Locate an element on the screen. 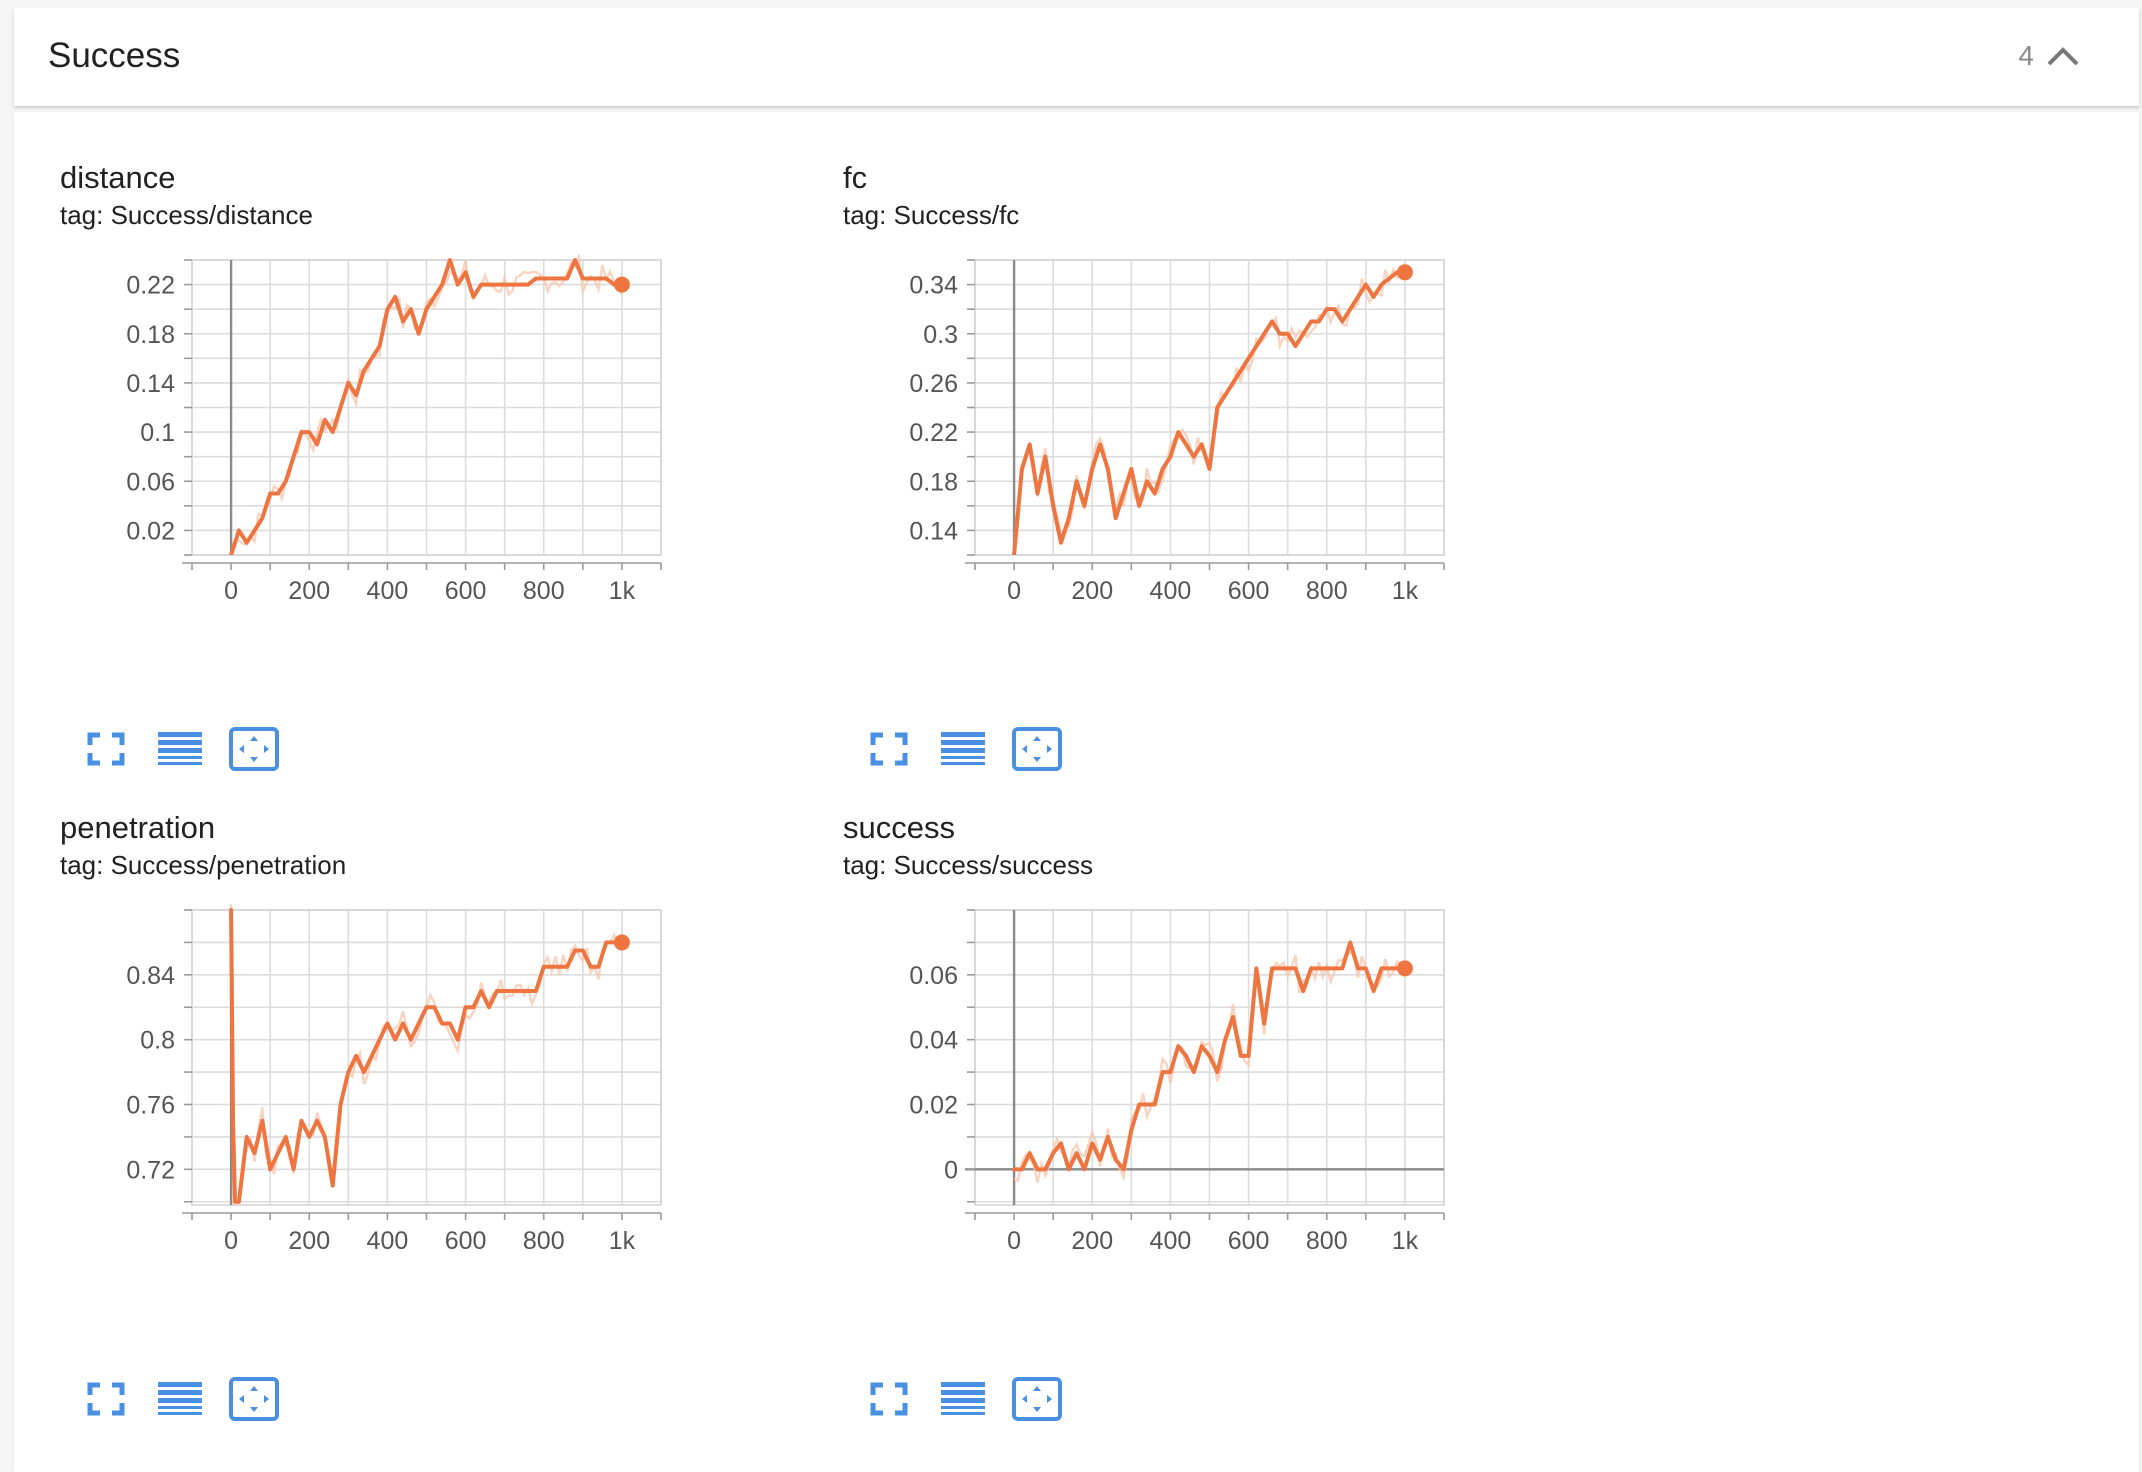  line-chart: 0 200 400 600 800 1k 0 0.02 0.04 0.06 is located at coordinates (1233, 1128).